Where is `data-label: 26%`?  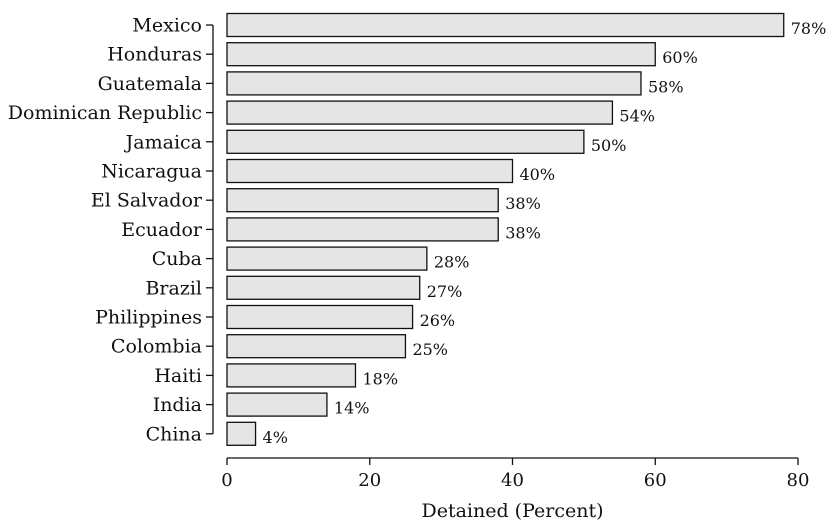 data-label: 26% is located at coordinates (438, 320).